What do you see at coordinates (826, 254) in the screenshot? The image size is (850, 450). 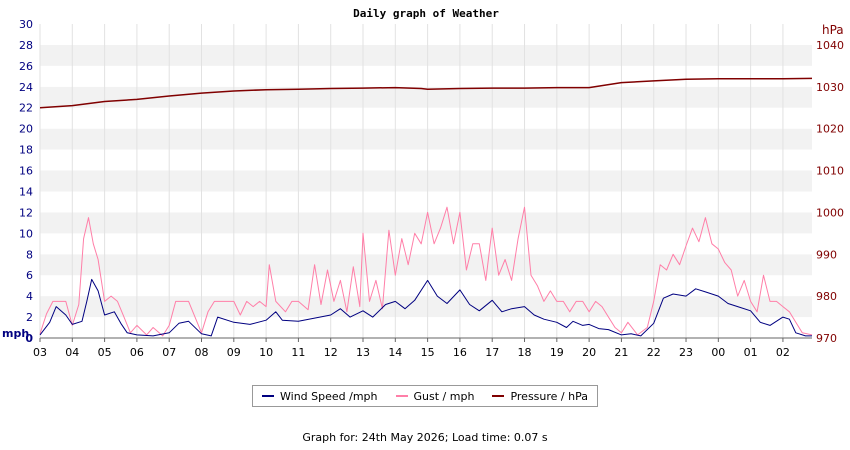 I see `right-tick-label: 990` at bounding box center [826, 254].